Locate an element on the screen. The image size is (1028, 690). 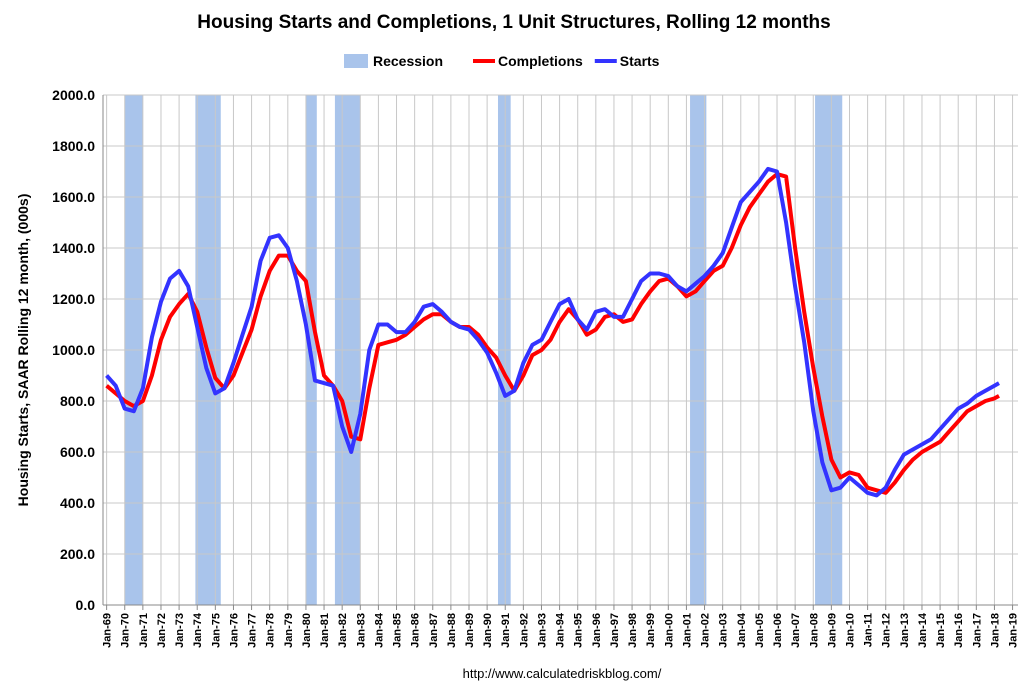
legend-label: Completions is located at coordinates (540, 61).